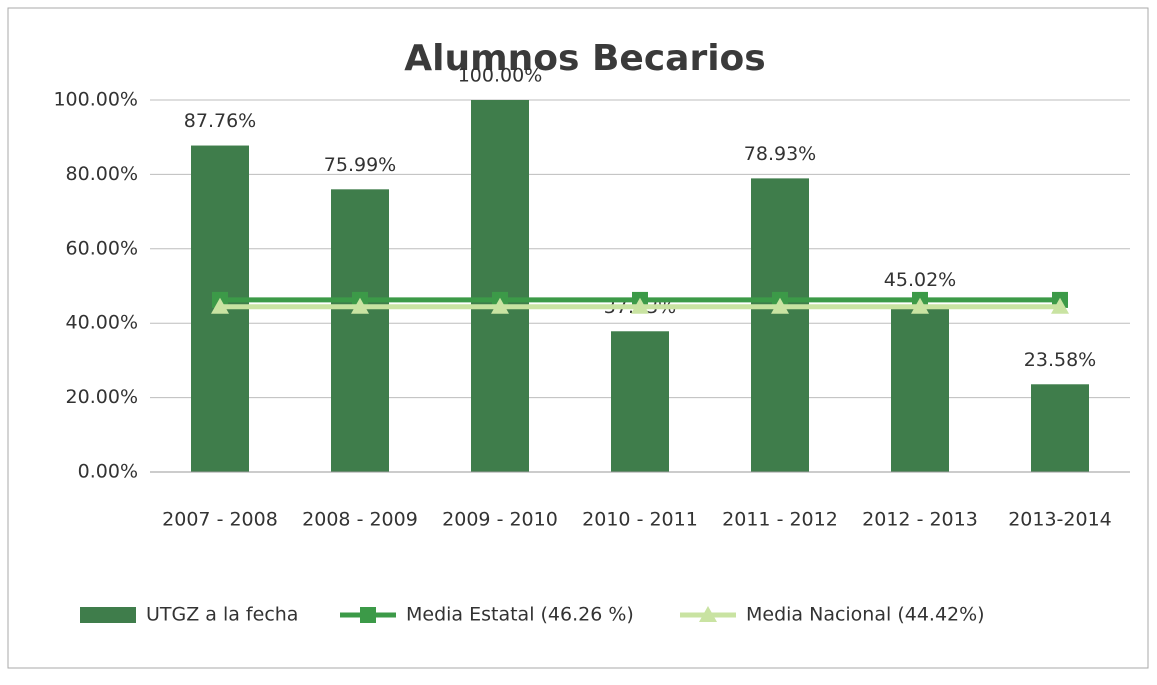 This screenshot has width=1157, height=685. What do you see at coordinates (222, 615) in the screenshot?
I see `legend-label: UTGZ a la fecha` at bounding box center [222, 615].